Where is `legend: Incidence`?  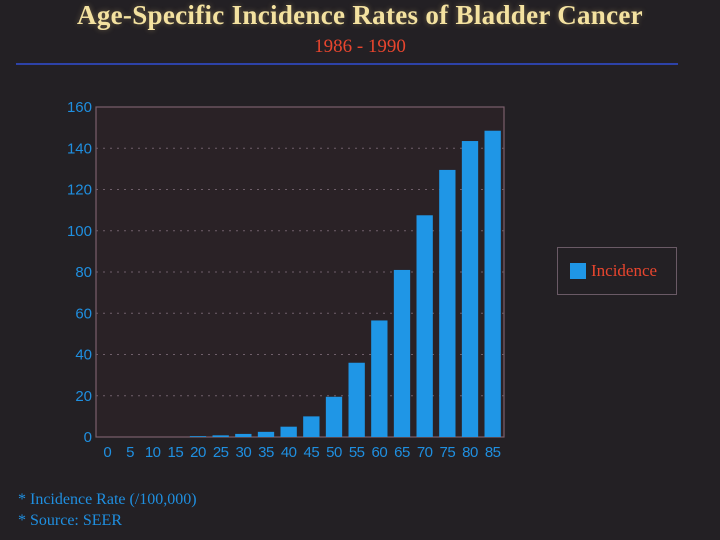 legend: Incidence is located at coordinates (617, 271).